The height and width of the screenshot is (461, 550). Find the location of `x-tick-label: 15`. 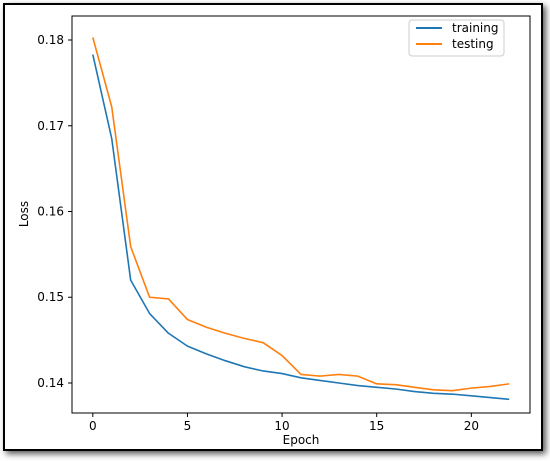

x-tick-label: 15 is located at coordinates (376, 426).